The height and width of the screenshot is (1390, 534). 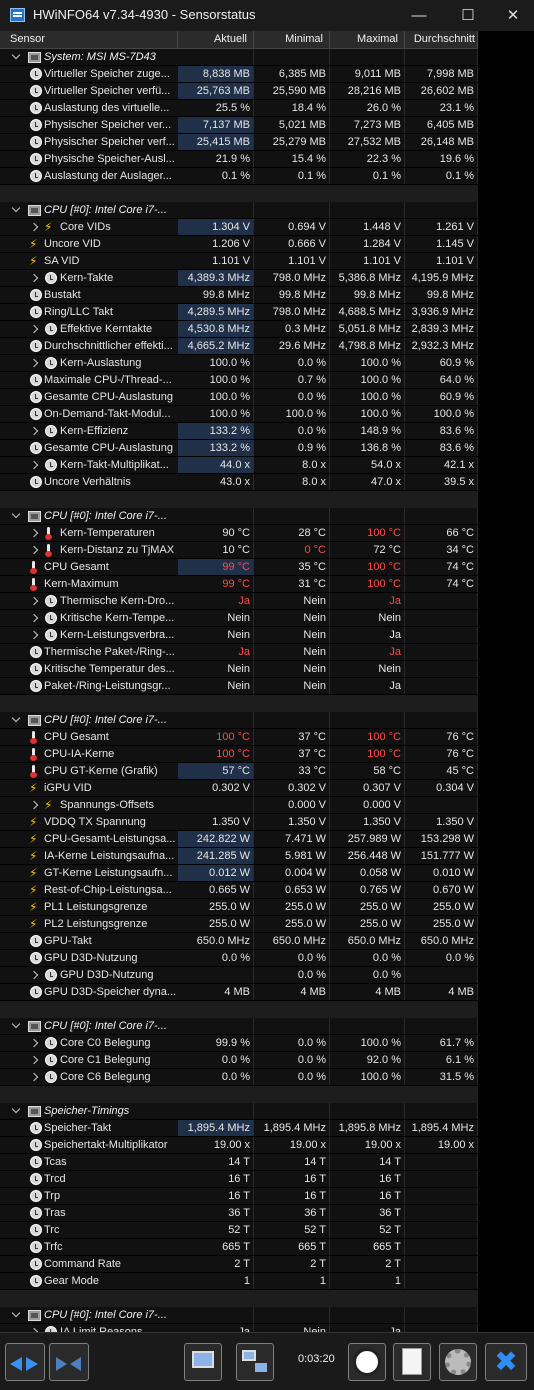 What do you see at coordinates (267, 601) in the screenshot?
I see `sensor-row: Thermische Kern-Dro... Ja Nein Ja` at bounding box center [267, 601].